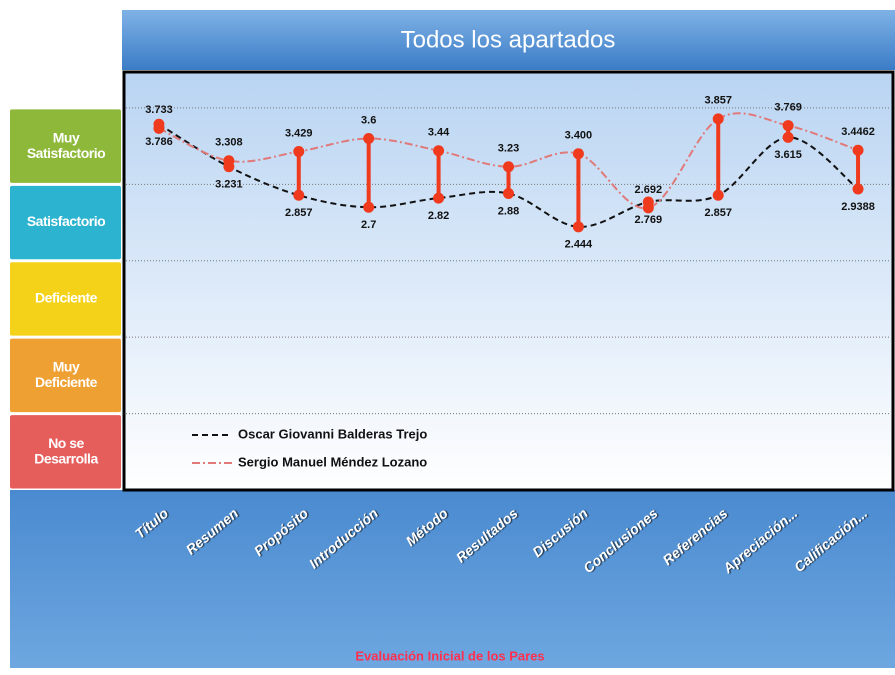 Image resolution: width=895 pixels, height=675 pixels. I want to click on legend-label: Oscar Giovanni Balderas Trejo, so click(332, 433).